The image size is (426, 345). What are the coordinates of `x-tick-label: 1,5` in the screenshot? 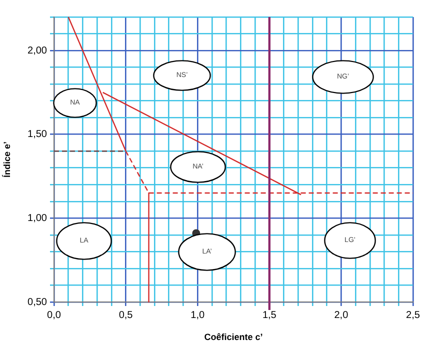 It's located at (269, 315).